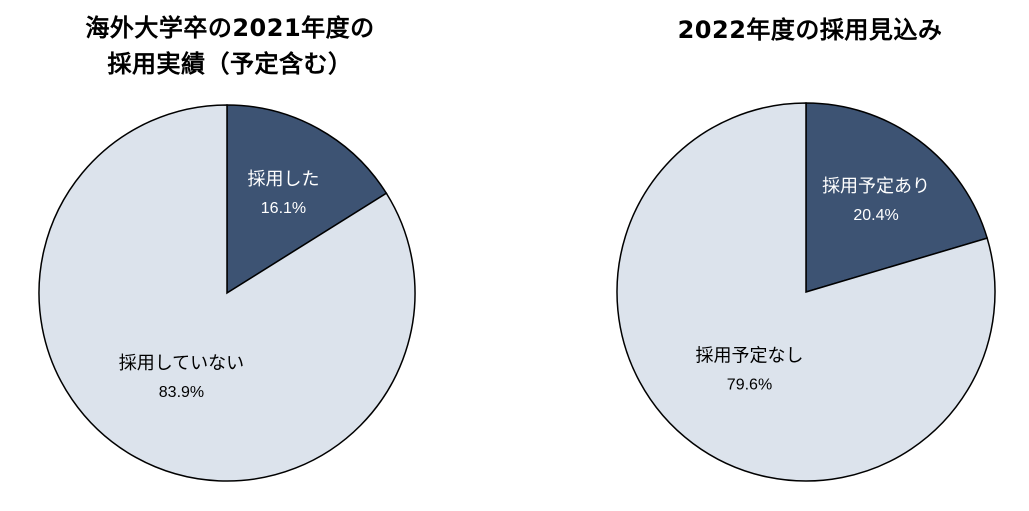  What do you see at coordinates (230, 28) in the screenshot?
I see `chart-title-left-line-1: 海外大学卒の2021年度の` at bounding box center [230, 28].